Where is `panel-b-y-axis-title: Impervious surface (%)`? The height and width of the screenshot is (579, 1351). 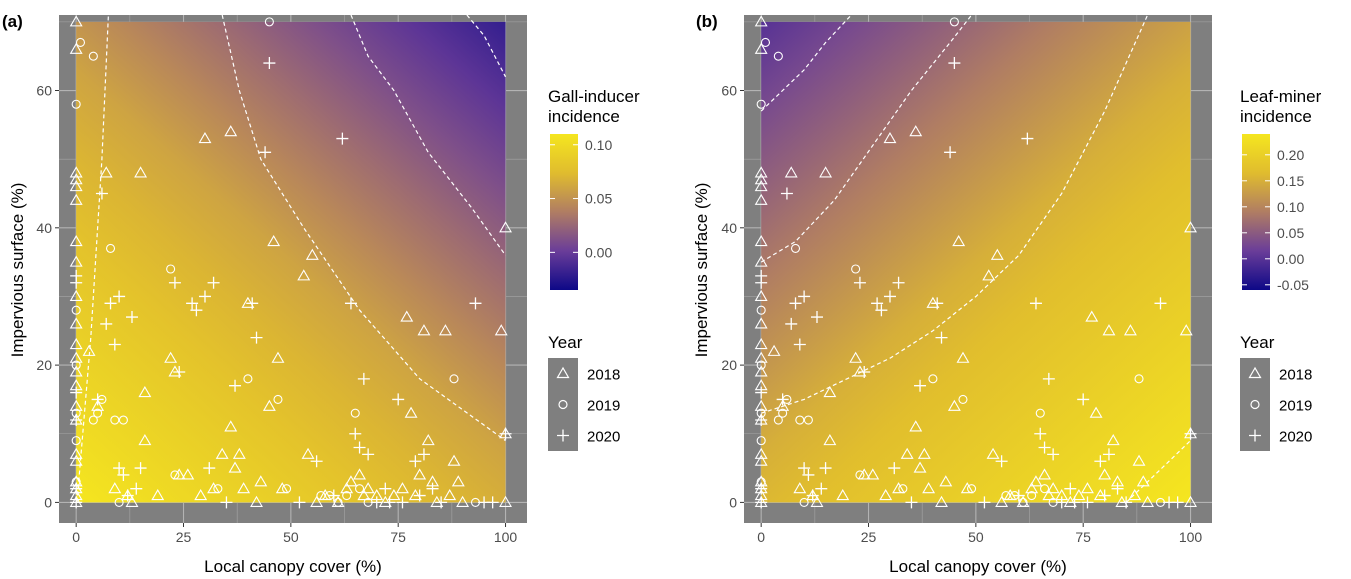 panel-b-y-axis-title: Impervious surface (%) is located at coordinates (701, 270).